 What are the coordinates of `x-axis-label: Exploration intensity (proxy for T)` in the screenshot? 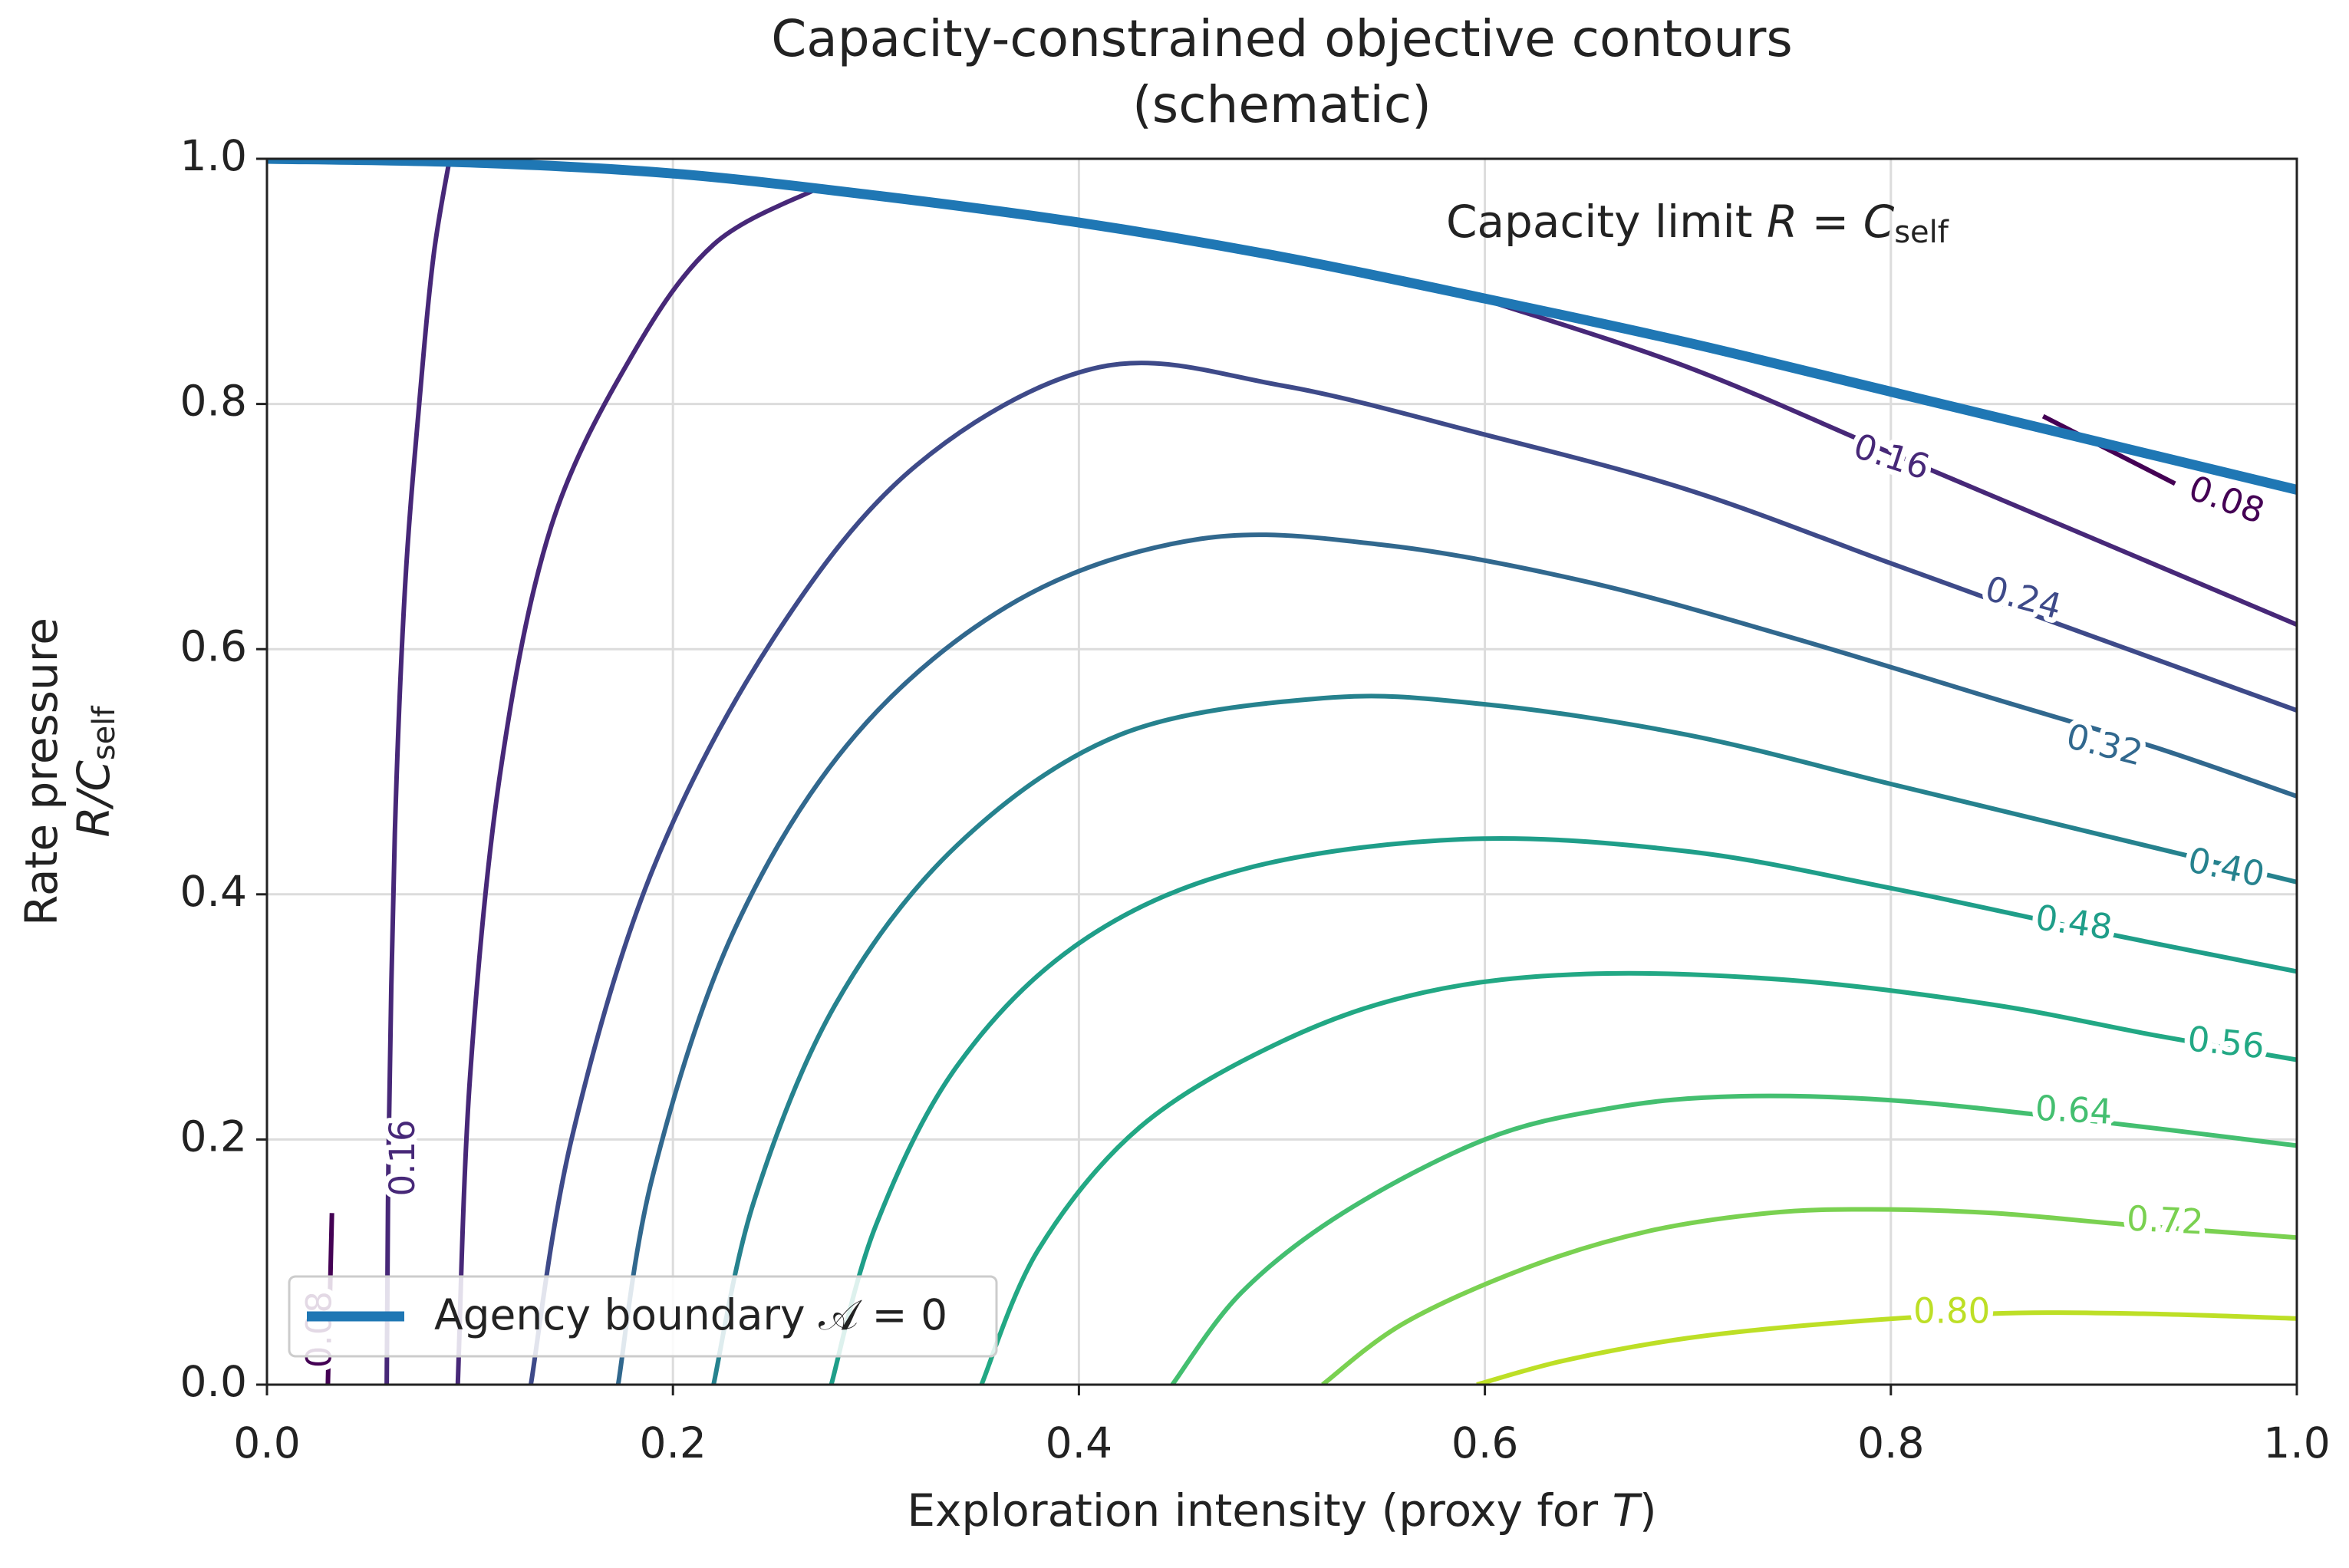 It's located at (1282, 1510).